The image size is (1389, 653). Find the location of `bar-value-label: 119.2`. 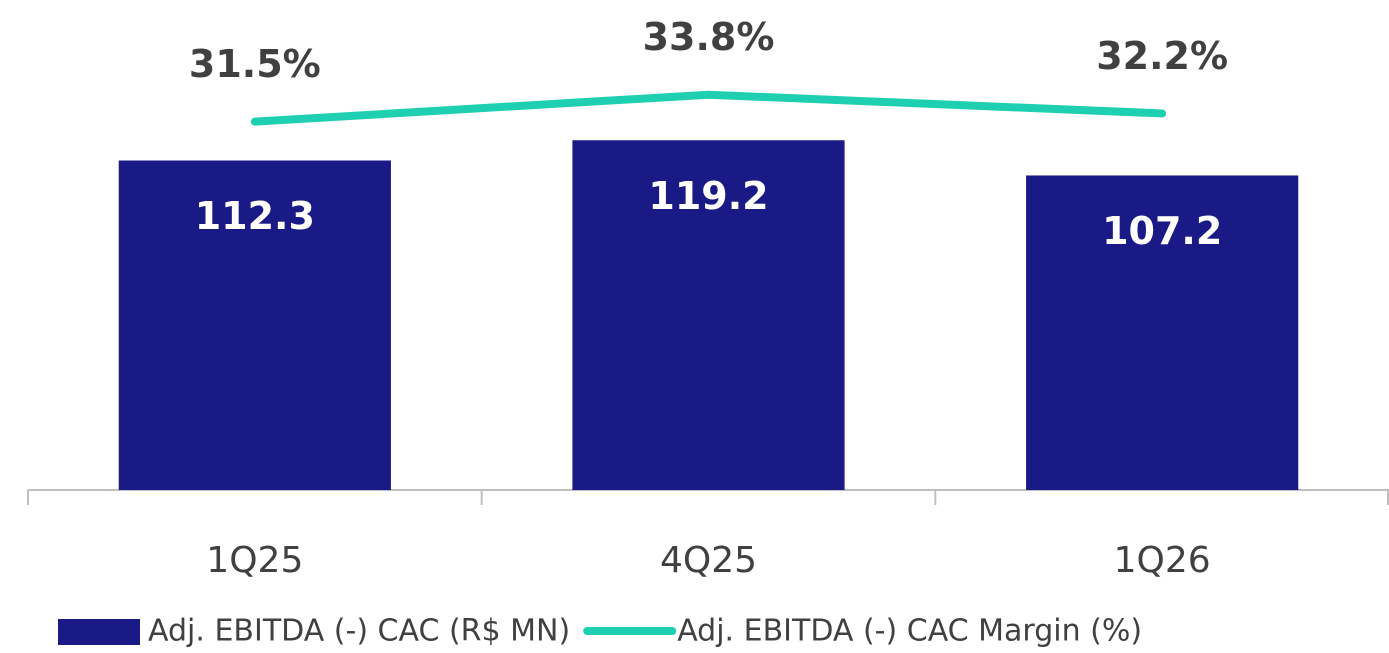

bar-value-label: 119.2 is located at coordinates (708, 196).